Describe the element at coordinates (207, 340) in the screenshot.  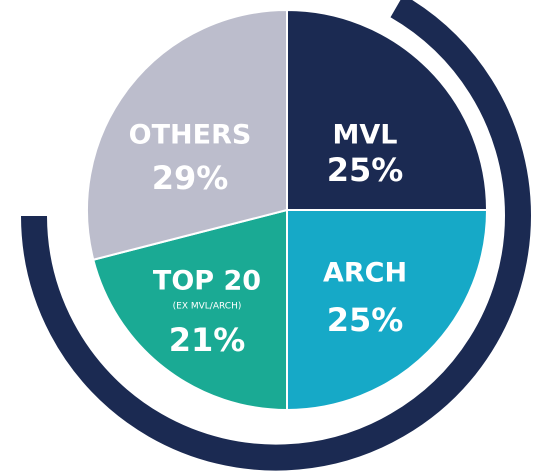
I see `value-label: 21%` at that location.